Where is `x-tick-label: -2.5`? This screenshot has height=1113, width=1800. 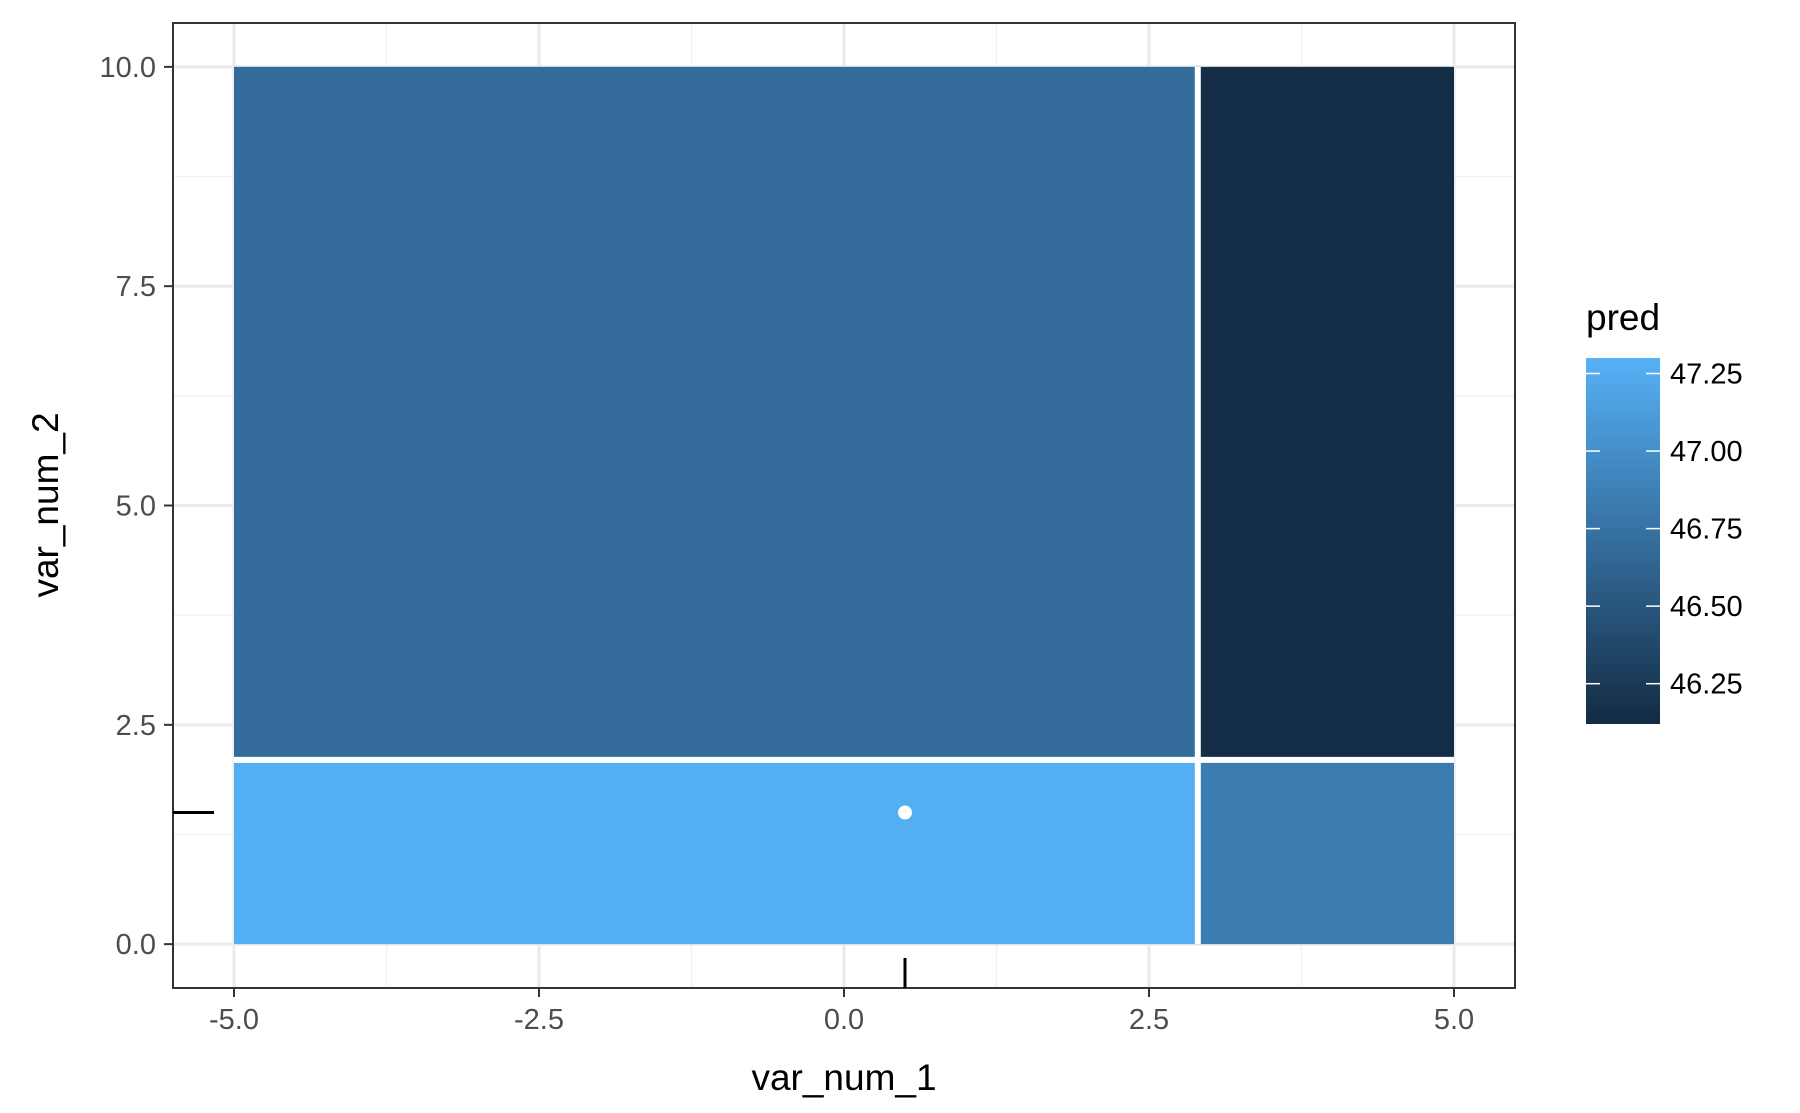
x-tick-label: -2.5 is located at coordinates (539, 1020).